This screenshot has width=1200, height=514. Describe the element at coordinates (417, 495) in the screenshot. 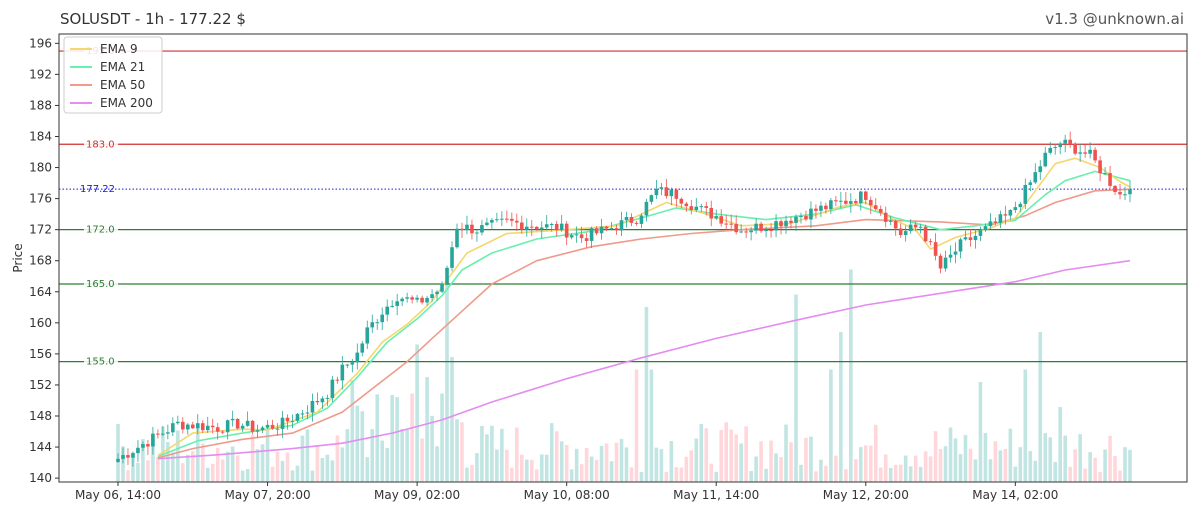

I see `x-tick-label: May 09, 02:00` at that location.